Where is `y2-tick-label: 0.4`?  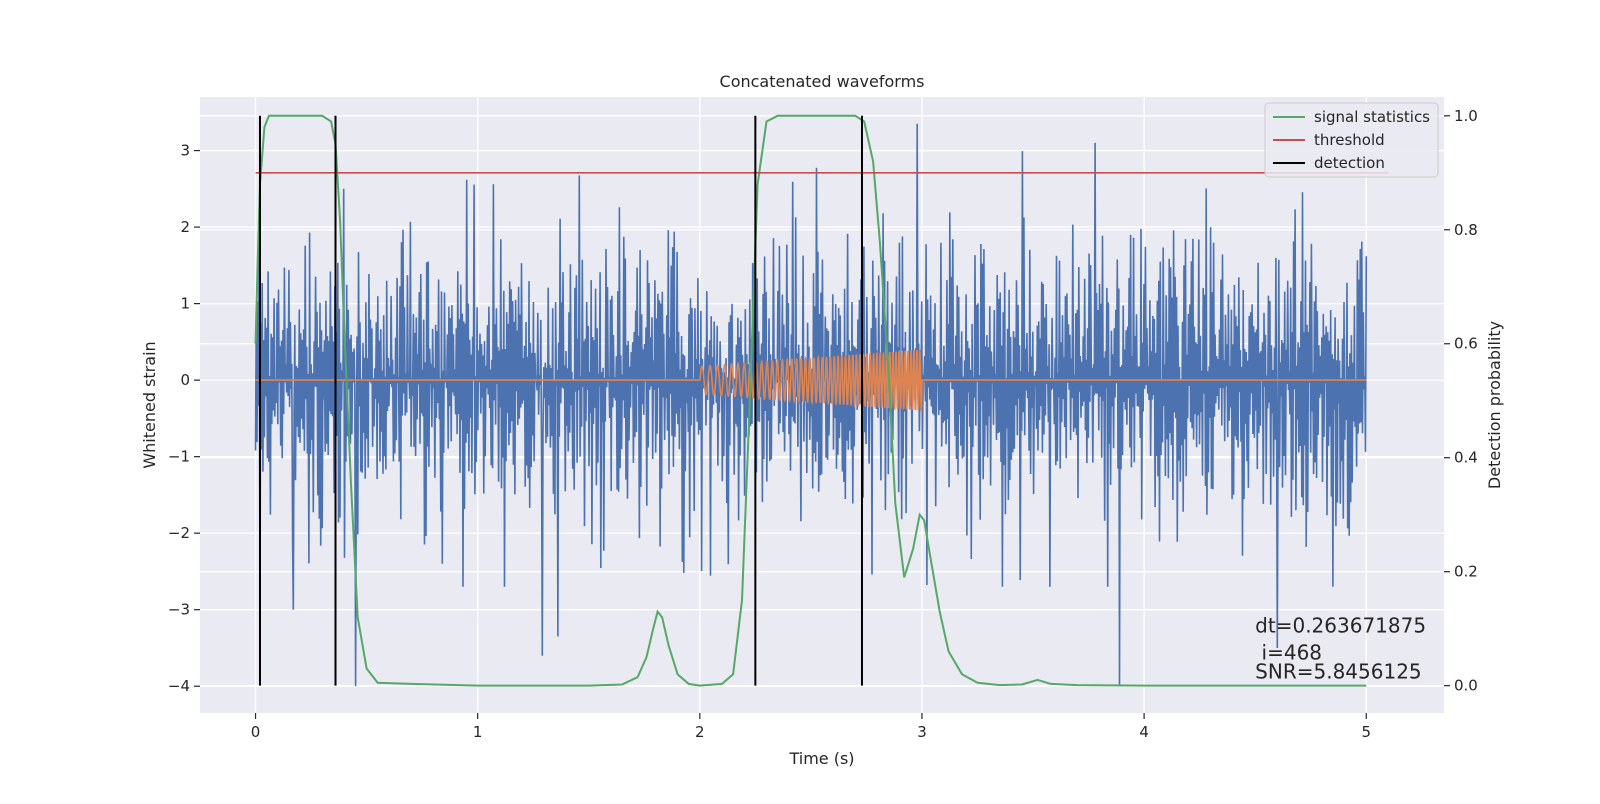 y2-tick-label: 0.4 is located at coordinates (1466, 458).